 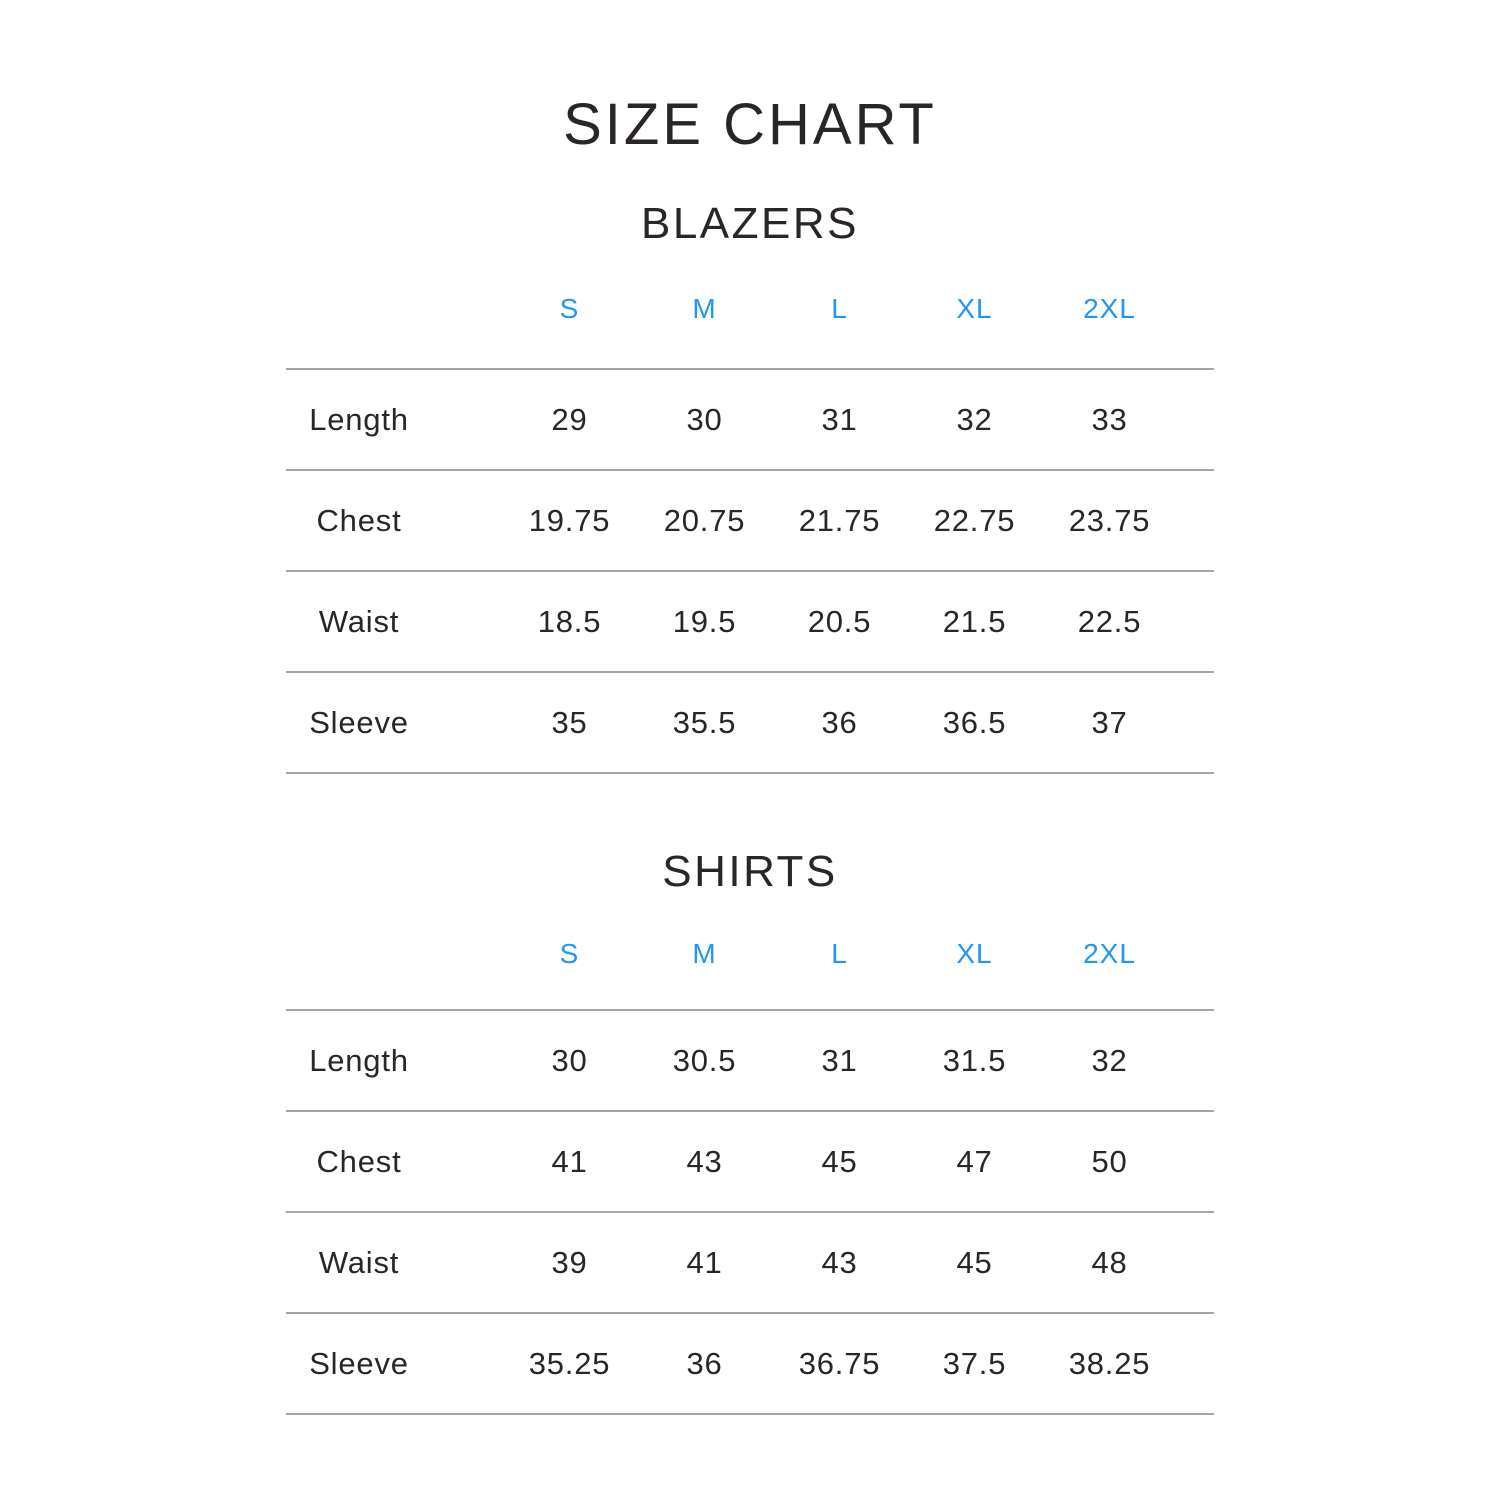 What do you see at coordinates (1109, 1262) in the screenshot?
I see `size-value-cell: 48` at bounding box center [1109, 1262].